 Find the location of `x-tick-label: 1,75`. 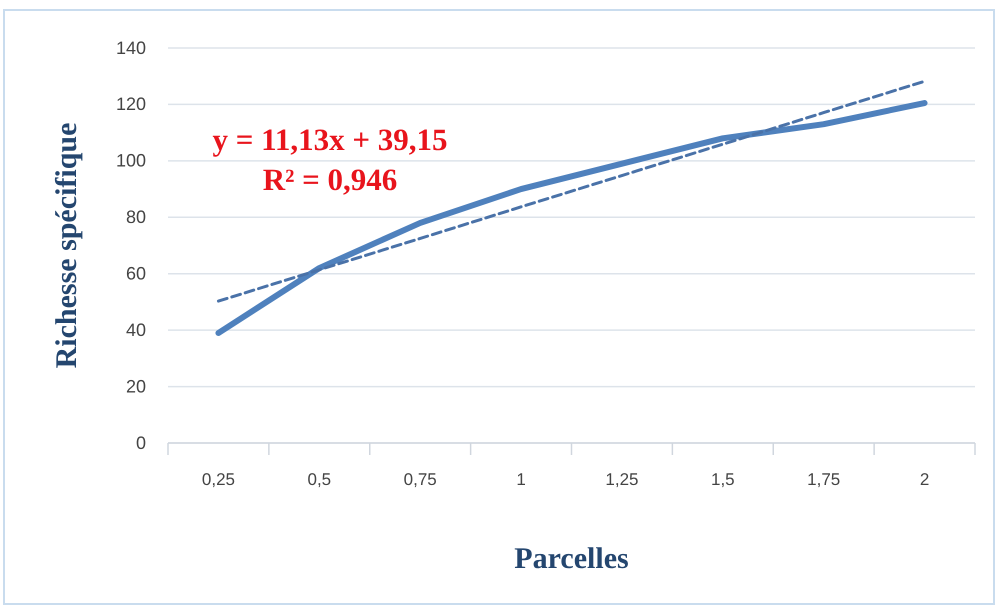

x-tick-label: 1,75 is located at coordinates (823, 480).